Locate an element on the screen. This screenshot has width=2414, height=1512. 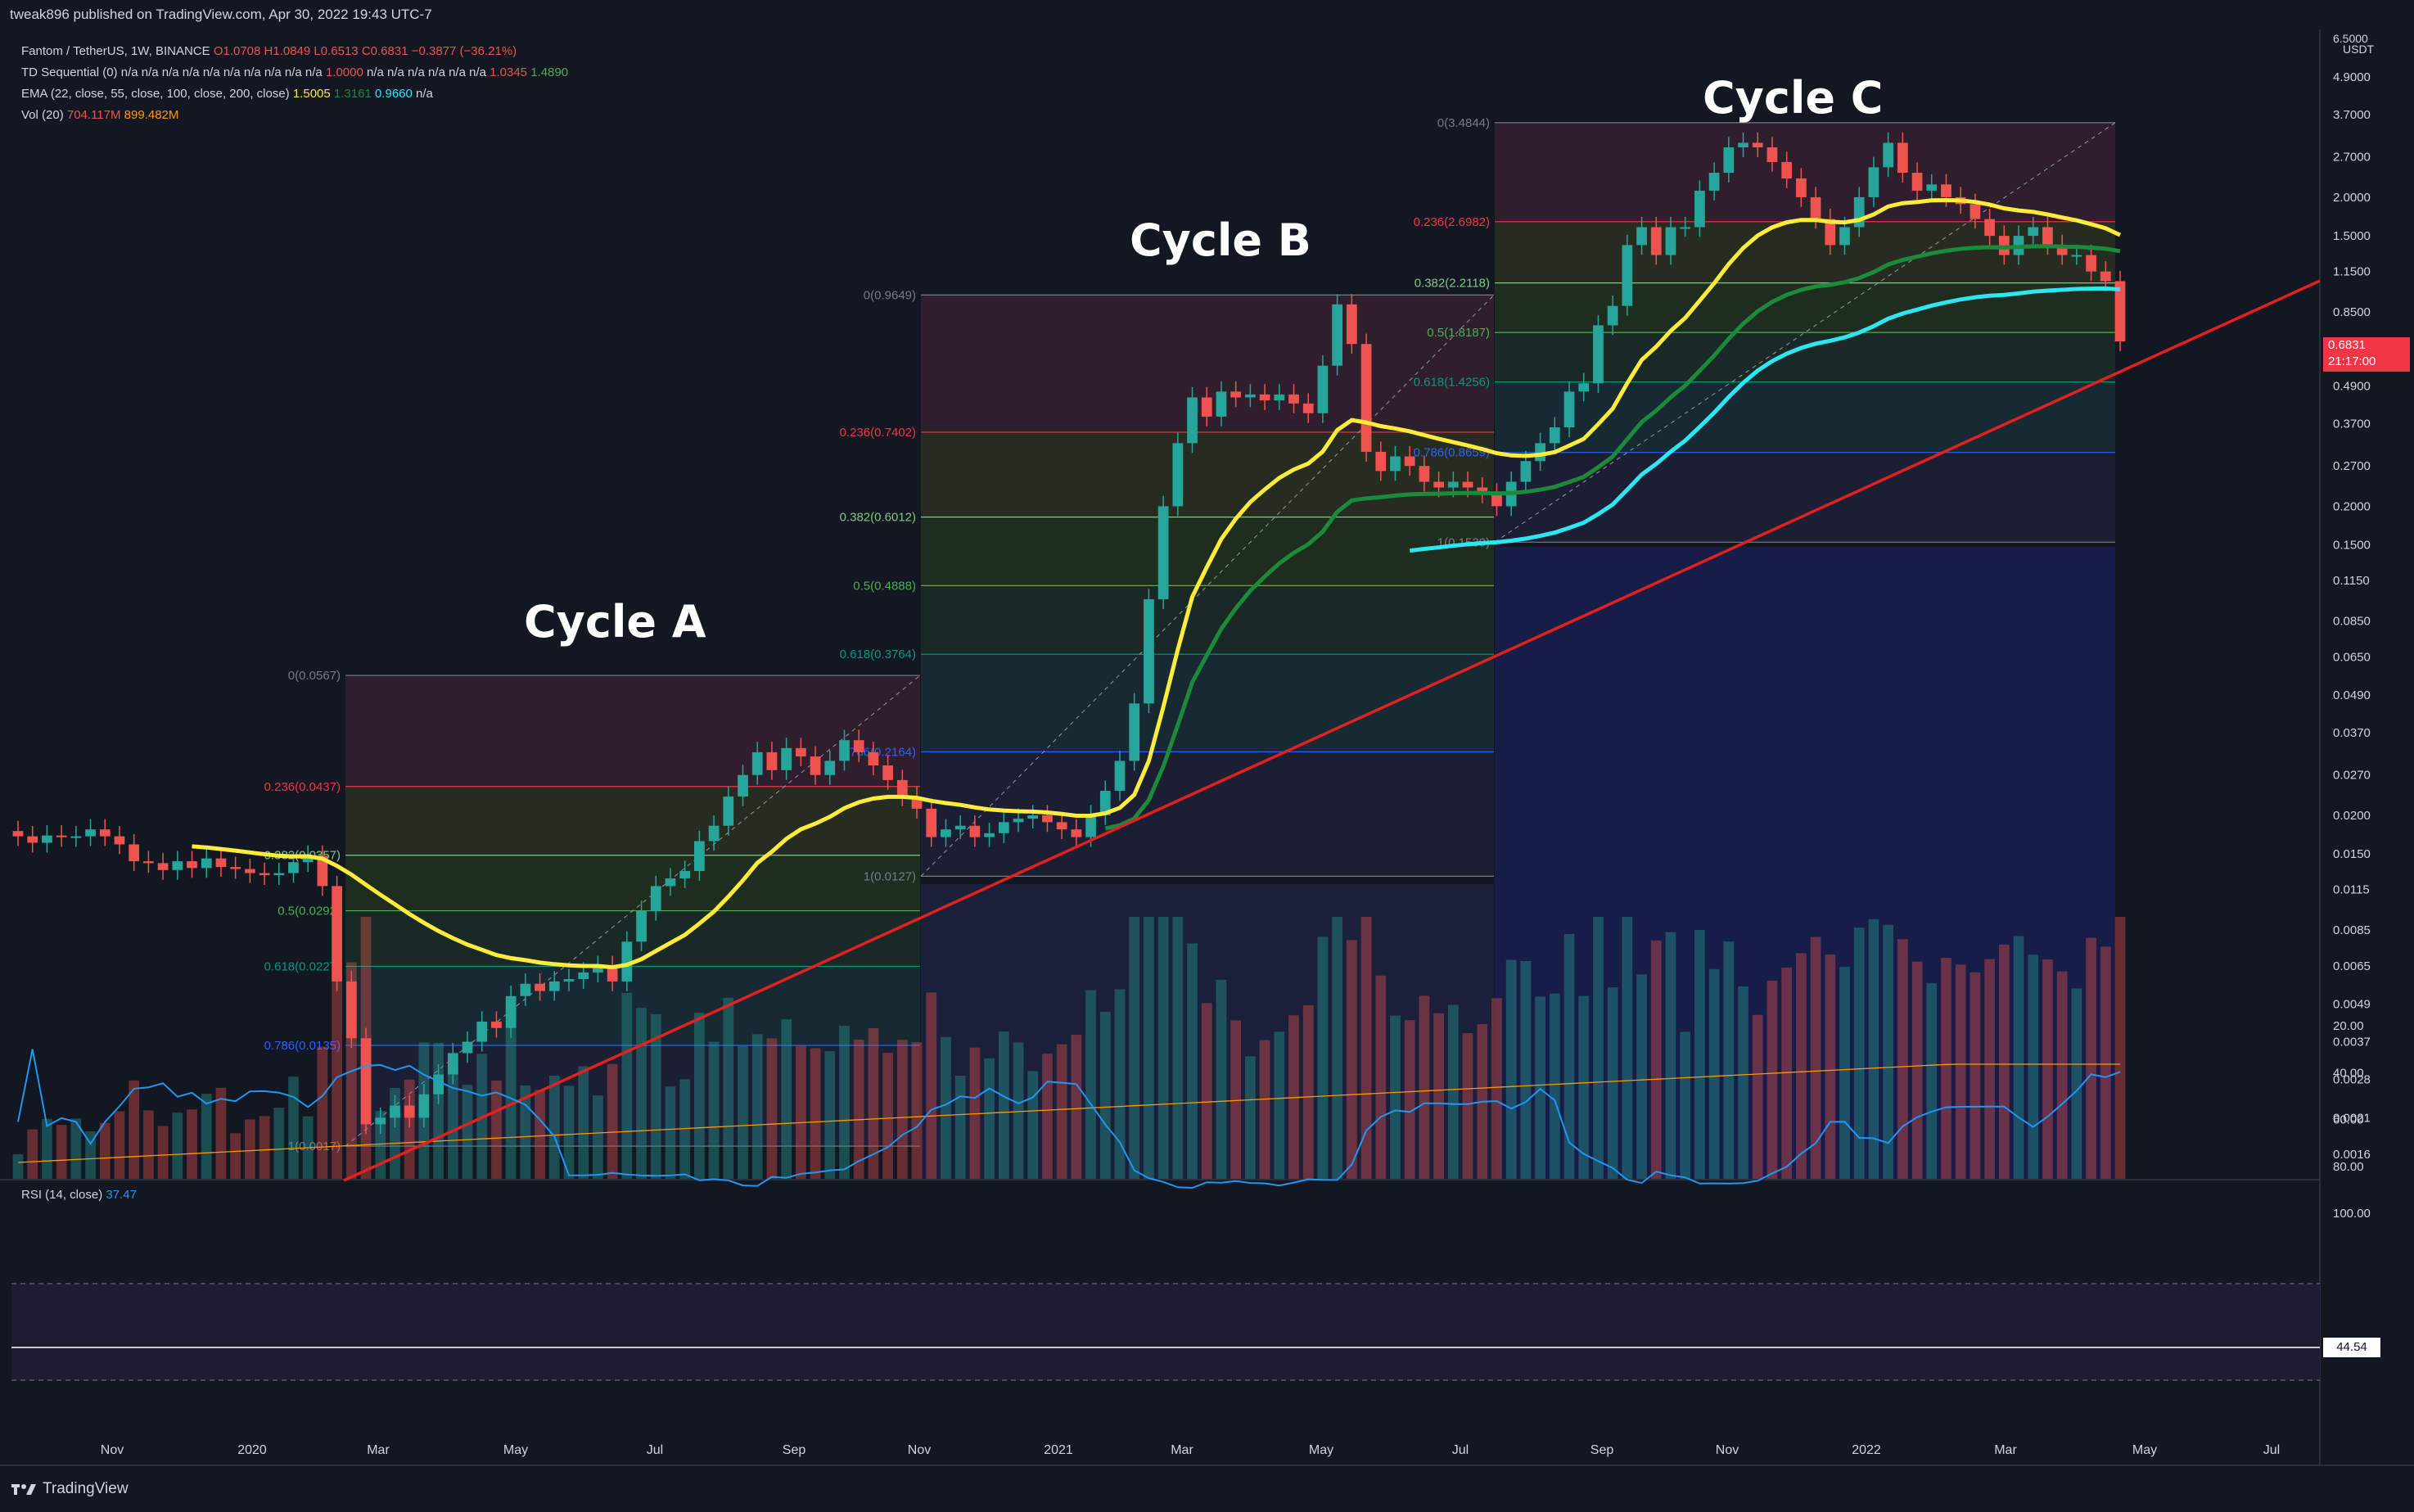
price-tick-label: 3.7000 is located at coordinates (2352, 115).